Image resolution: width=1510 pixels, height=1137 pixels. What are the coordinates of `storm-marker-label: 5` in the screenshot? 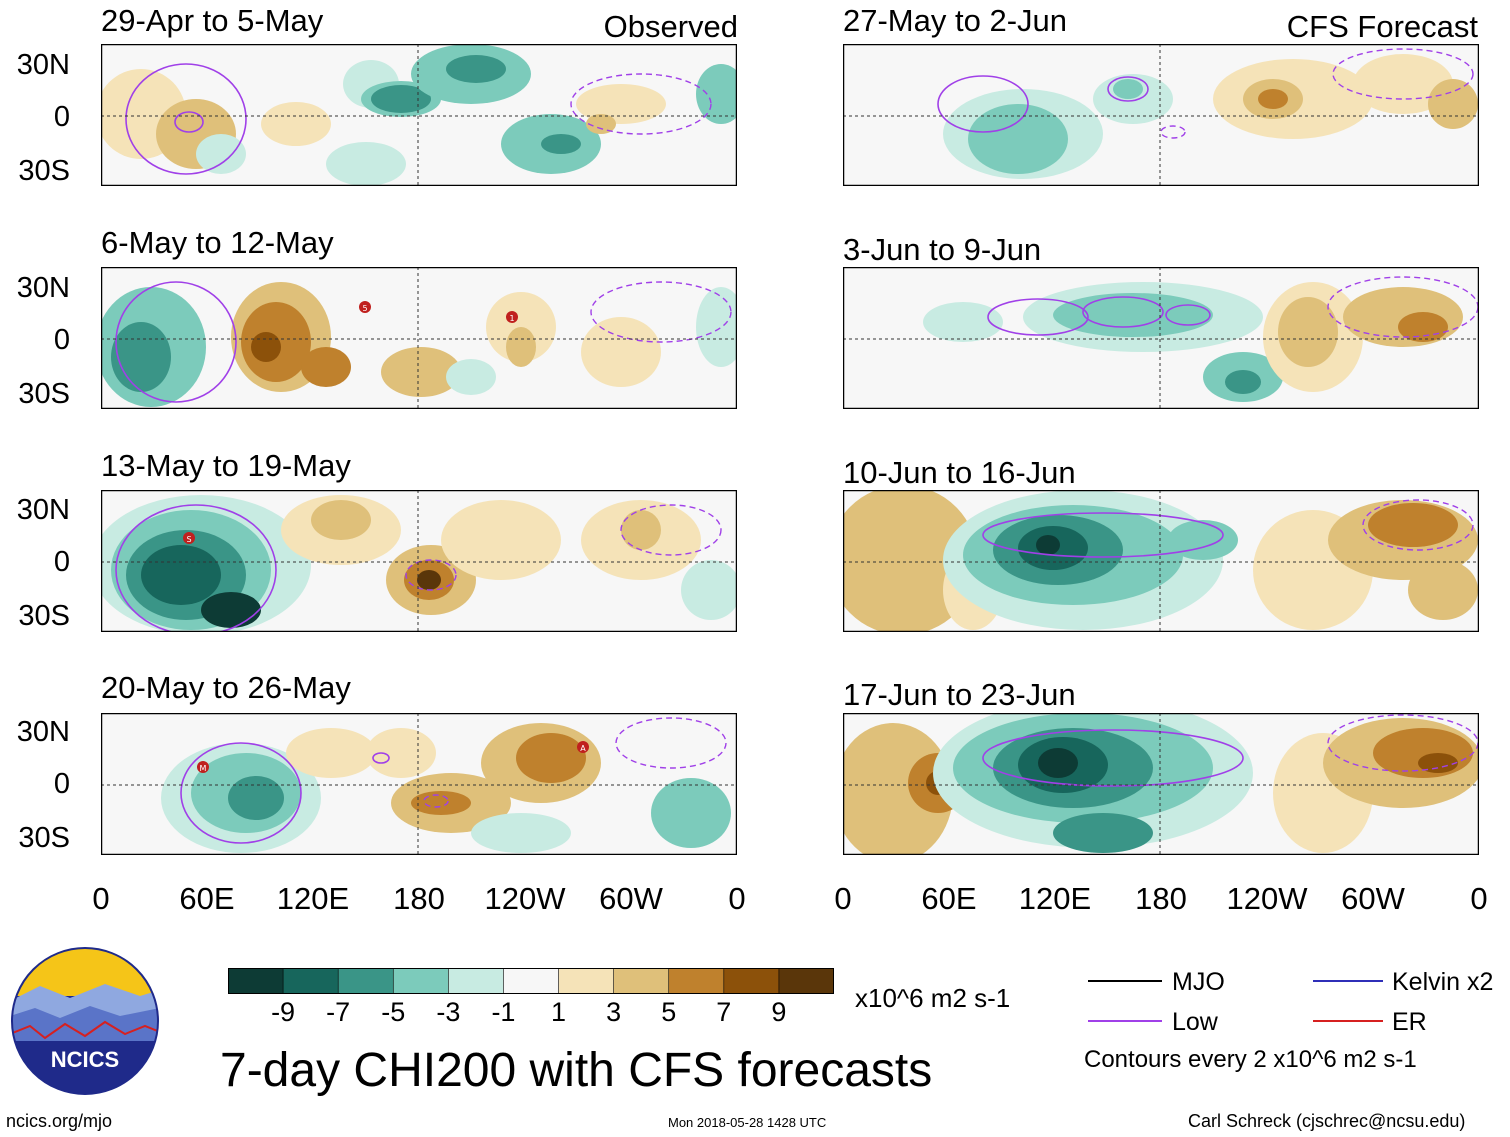 It's located at (364, 308).